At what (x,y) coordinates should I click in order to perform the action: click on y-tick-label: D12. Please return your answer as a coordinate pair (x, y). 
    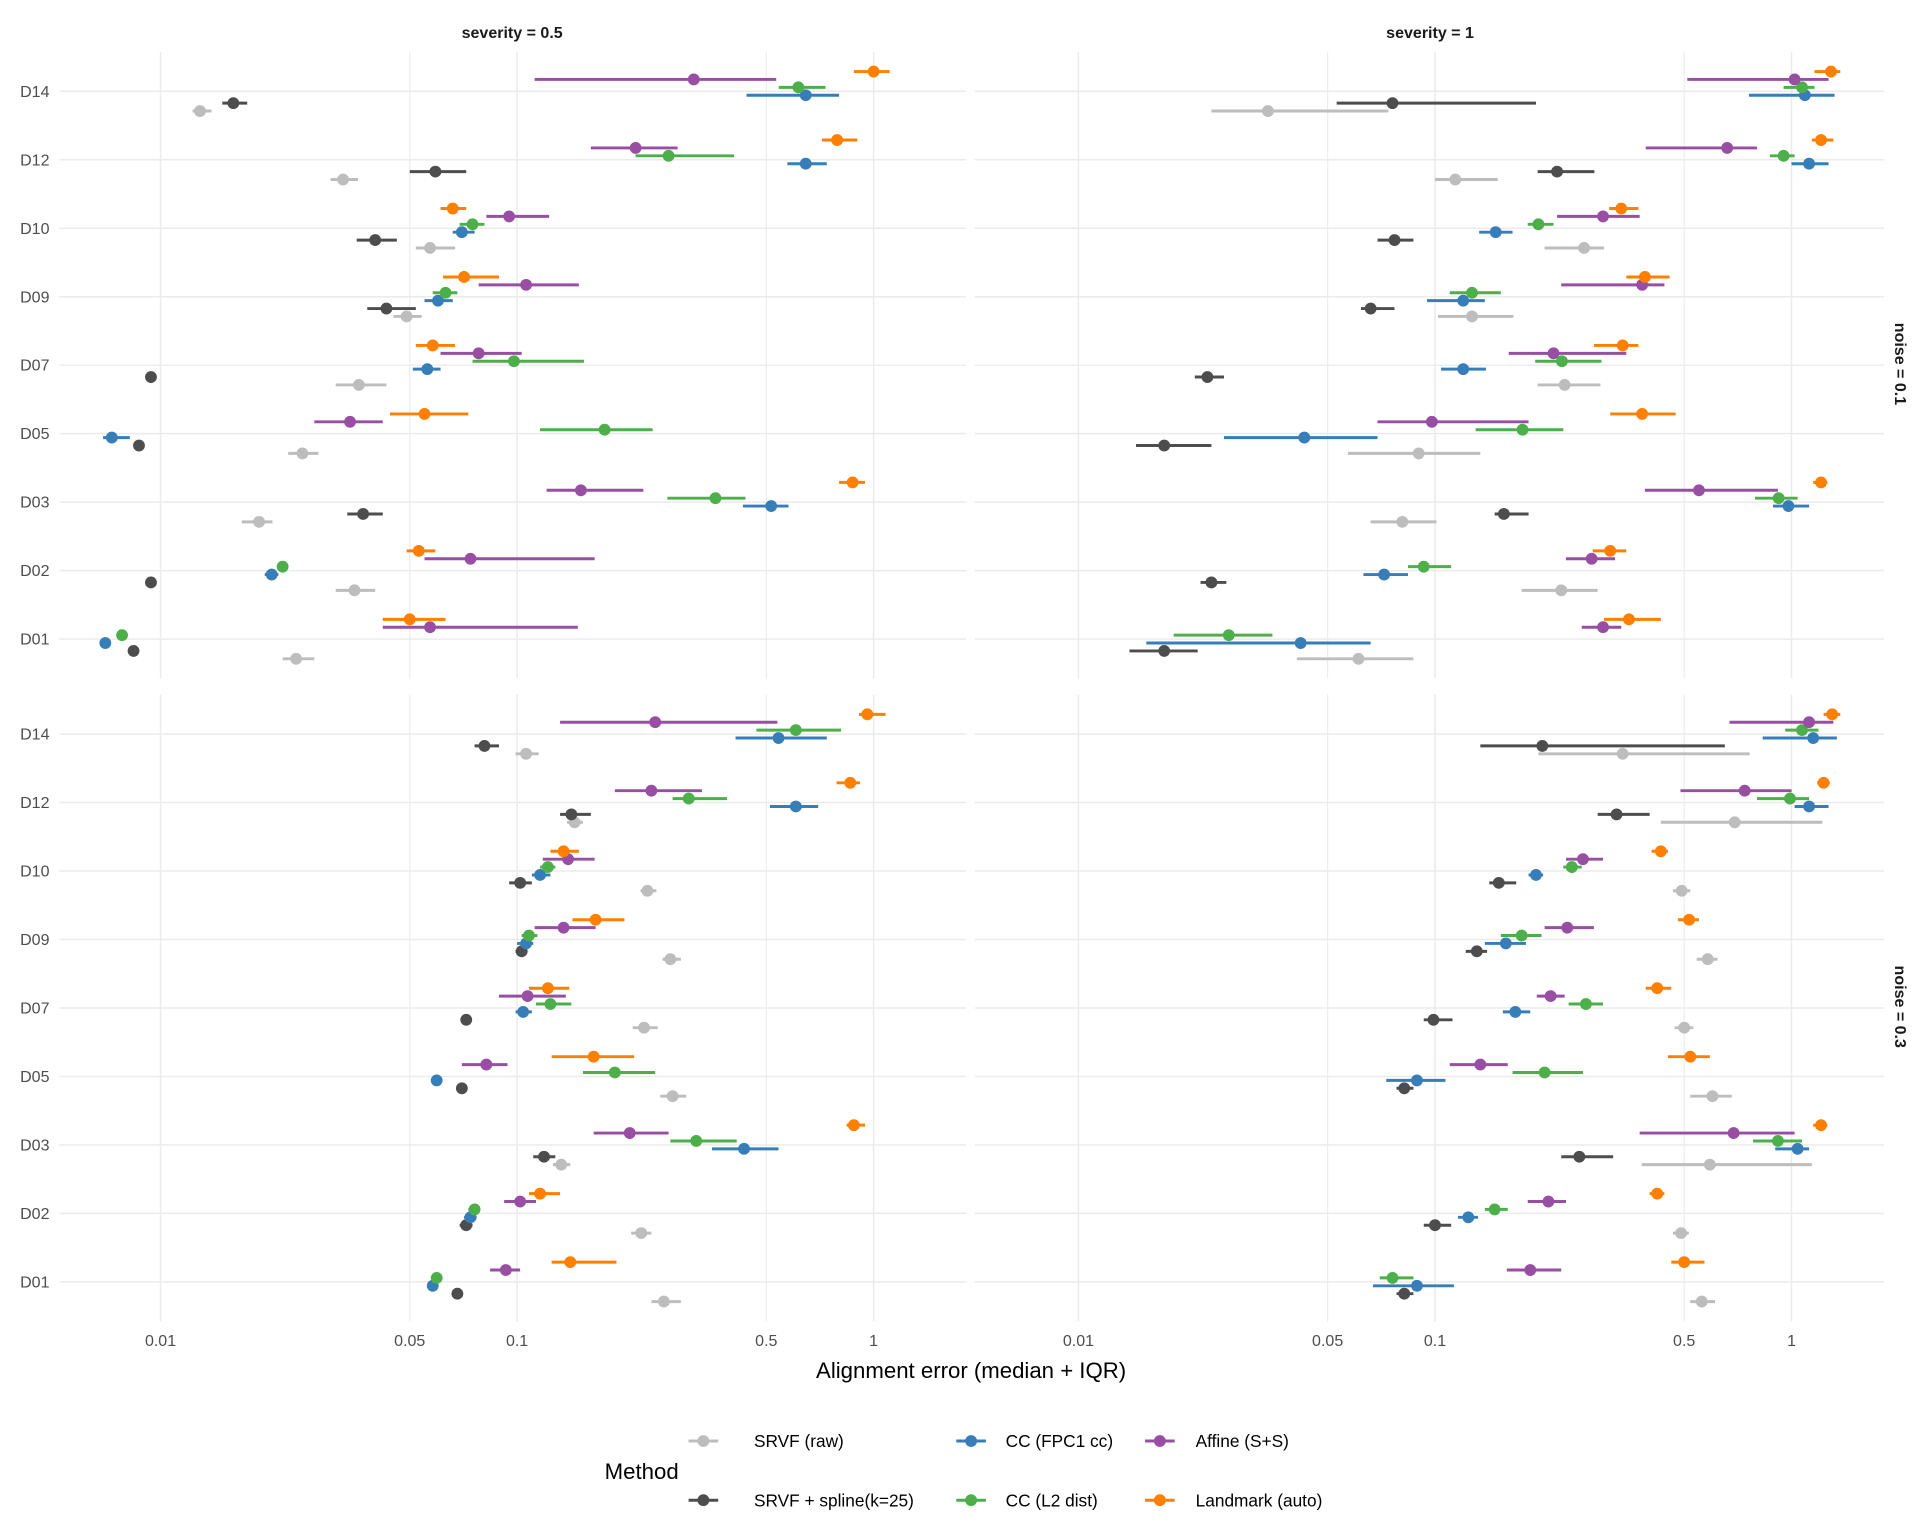
    Looking at the image, I should click on (34, 160).